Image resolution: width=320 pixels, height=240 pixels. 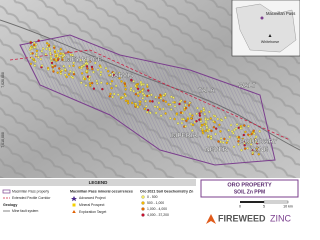 I want to click on legend-swatch, so click(x=6, y=191).